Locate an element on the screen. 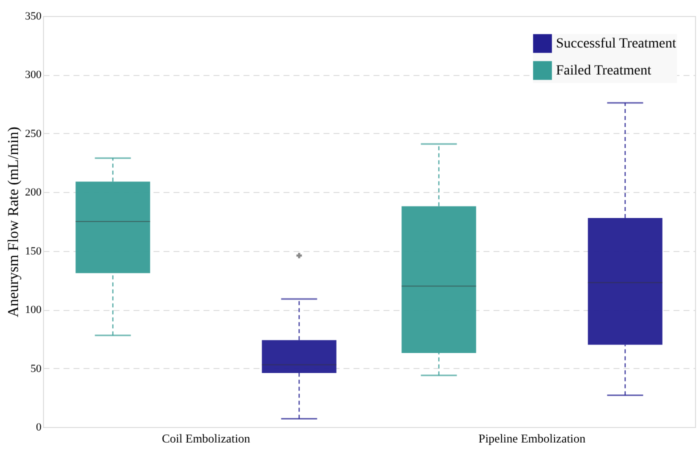  legend-label: Failed Treatment is located at coordinates (604, 71).